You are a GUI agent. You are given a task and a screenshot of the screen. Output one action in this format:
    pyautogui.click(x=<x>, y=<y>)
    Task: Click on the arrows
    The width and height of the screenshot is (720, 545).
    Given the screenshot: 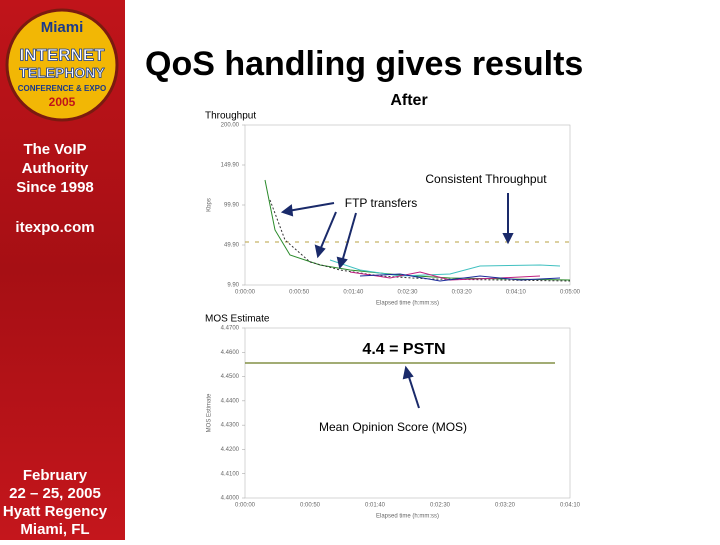 What is the action you would take?
    pyautogui.click(x=397, y=301)
    